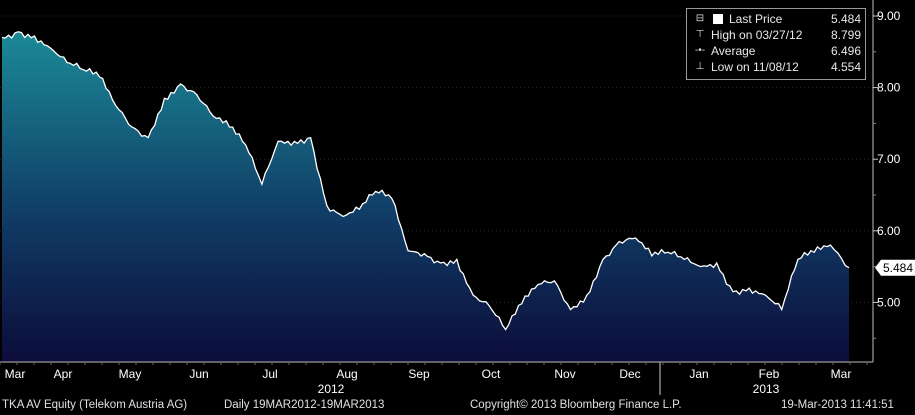 Image resolution: width=915 pixels, height=415 pixels. Describe the element at coordinates (889, 302) in the screenshot. I see `y-tick-label: 5.00` at that location.